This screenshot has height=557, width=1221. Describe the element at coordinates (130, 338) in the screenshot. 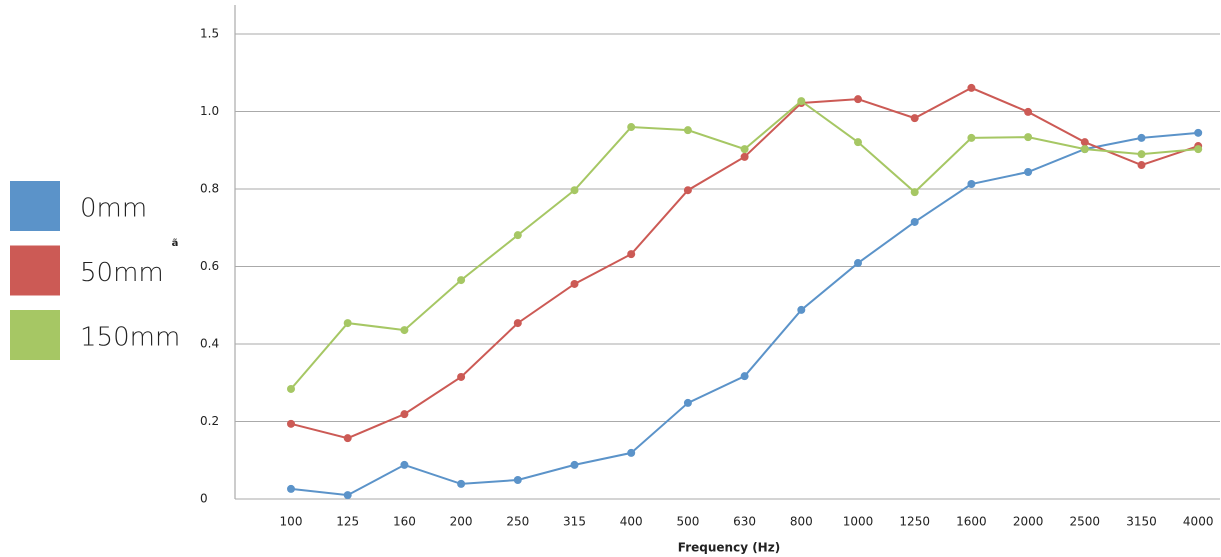

I see `legend-label: 150mm` at that location.